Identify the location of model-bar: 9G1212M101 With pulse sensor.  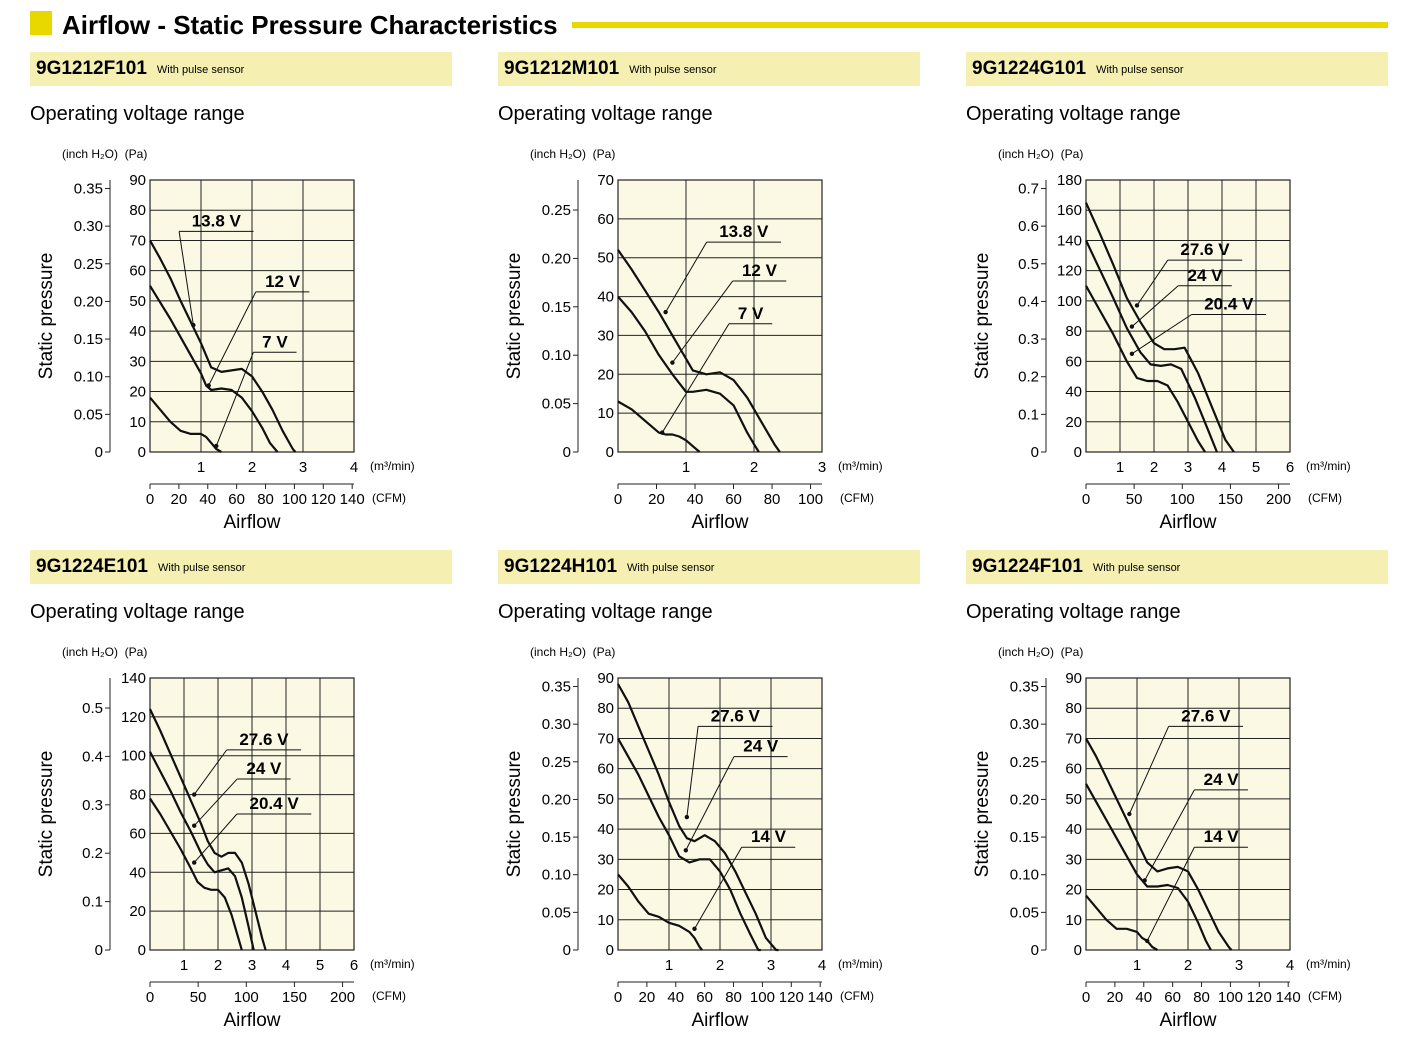
(709, 69).